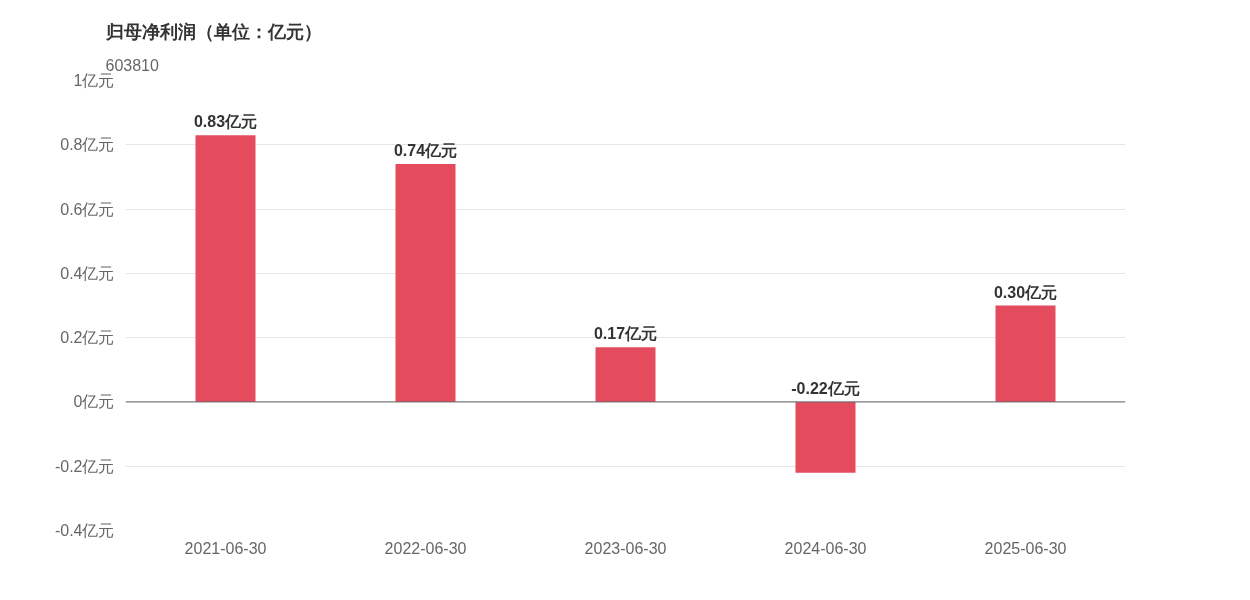 The image size is (1250, 600). Describe the element at coordinates (825, 548) in the screenshot. I see `x-tick-label: 2024-06-30` at that location.